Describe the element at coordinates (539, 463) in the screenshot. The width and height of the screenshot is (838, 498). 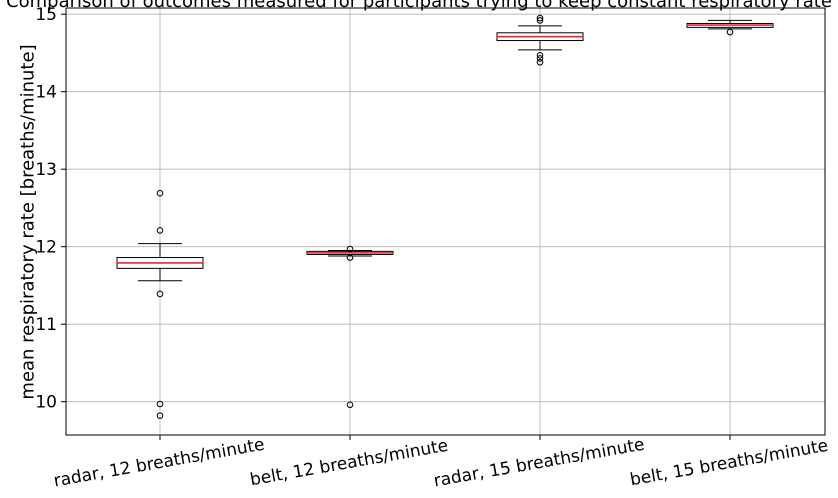
I see `x-tick-label-2: radar, 15 breaths/minute` at that location.